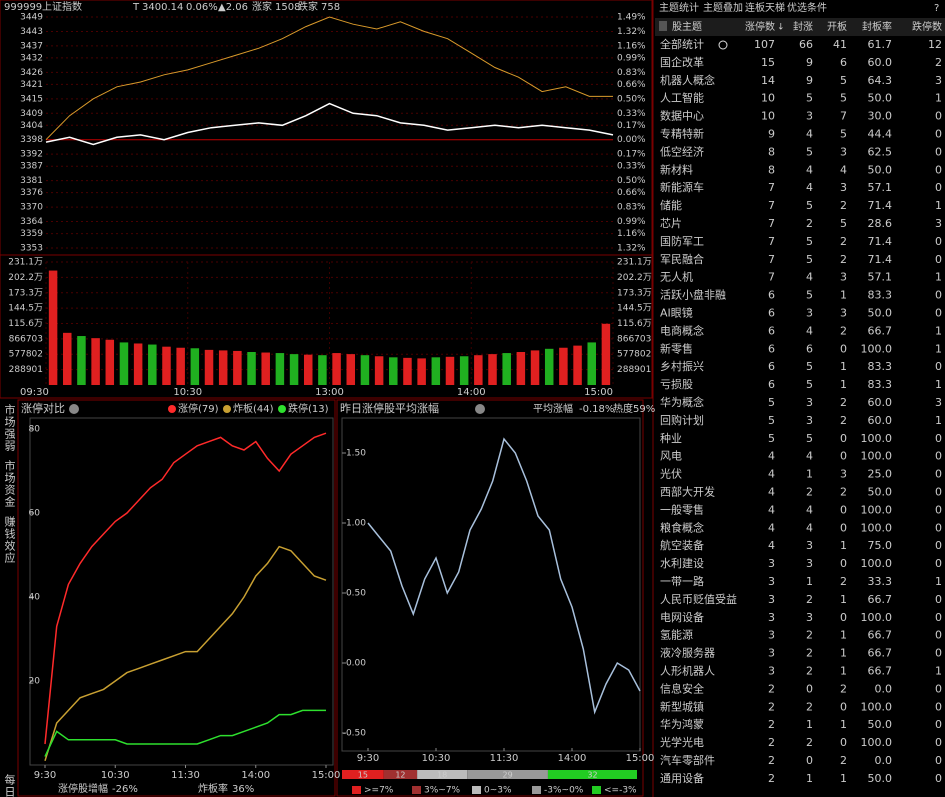 The height and width of the screenshot is (797, 945). What do you see at coordinates (185, 775) in the screenshot?
I see `x-tick-label: 11:30` at bounding box center [185, 775].